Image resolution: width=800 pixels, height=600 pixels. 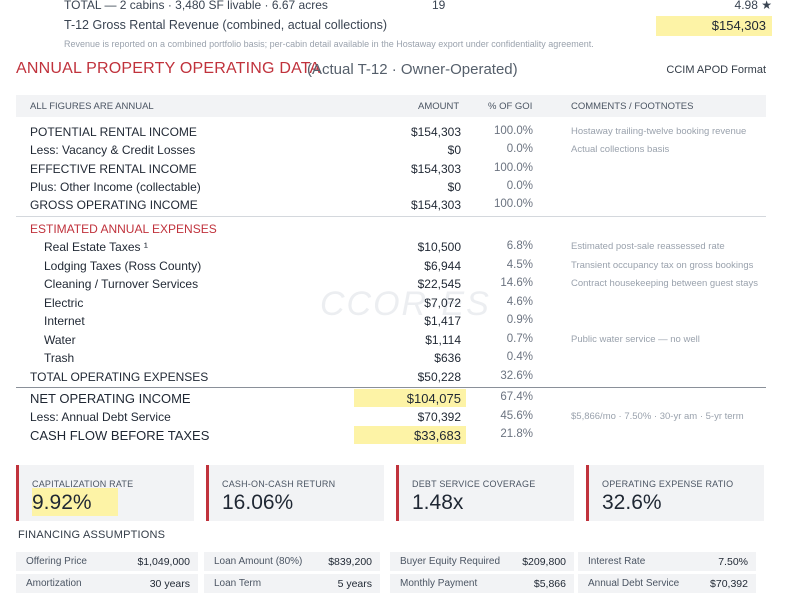 What do you see at coordinates (433, 398) in the screenshot?
I see `row-amount: $104,075` at bounding box center [433, 398].